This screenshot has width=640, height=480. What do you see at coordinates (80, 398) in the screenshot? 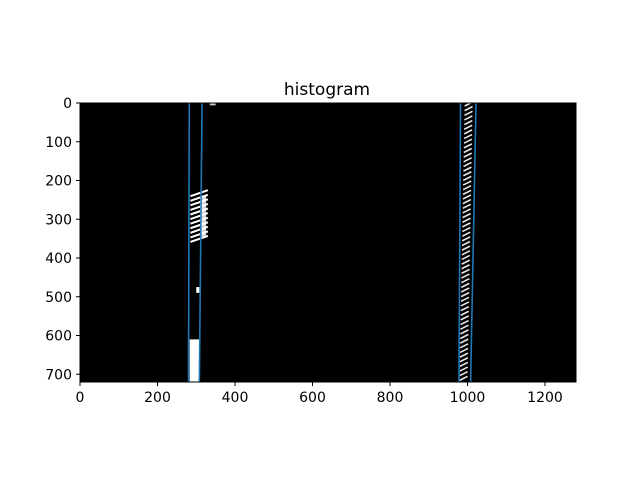
I see `x-tick-label: 0` at bounding box center [80, 398].